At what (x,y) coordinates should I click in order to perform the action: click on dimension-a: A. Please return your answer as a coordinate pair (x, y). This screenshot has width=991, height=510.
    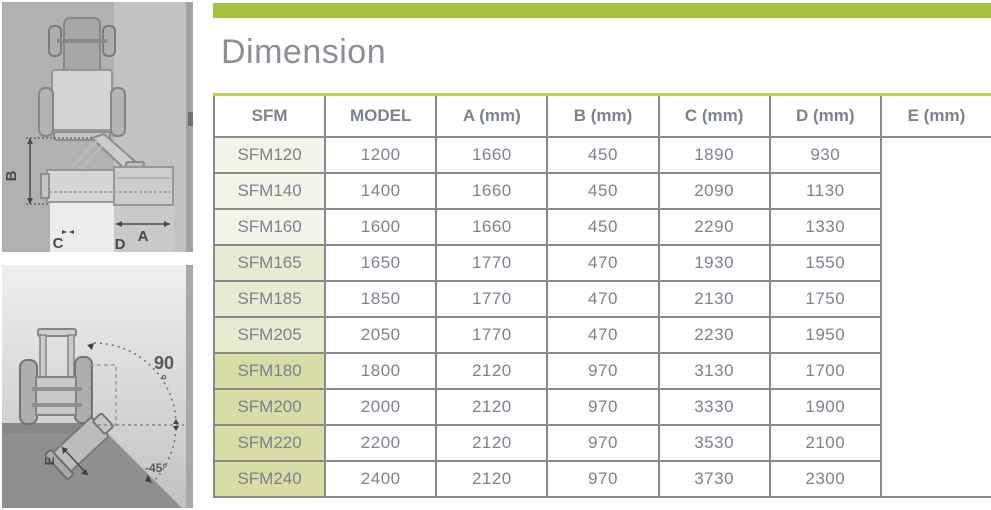
    Looking at the image, I should click on (143, 233).